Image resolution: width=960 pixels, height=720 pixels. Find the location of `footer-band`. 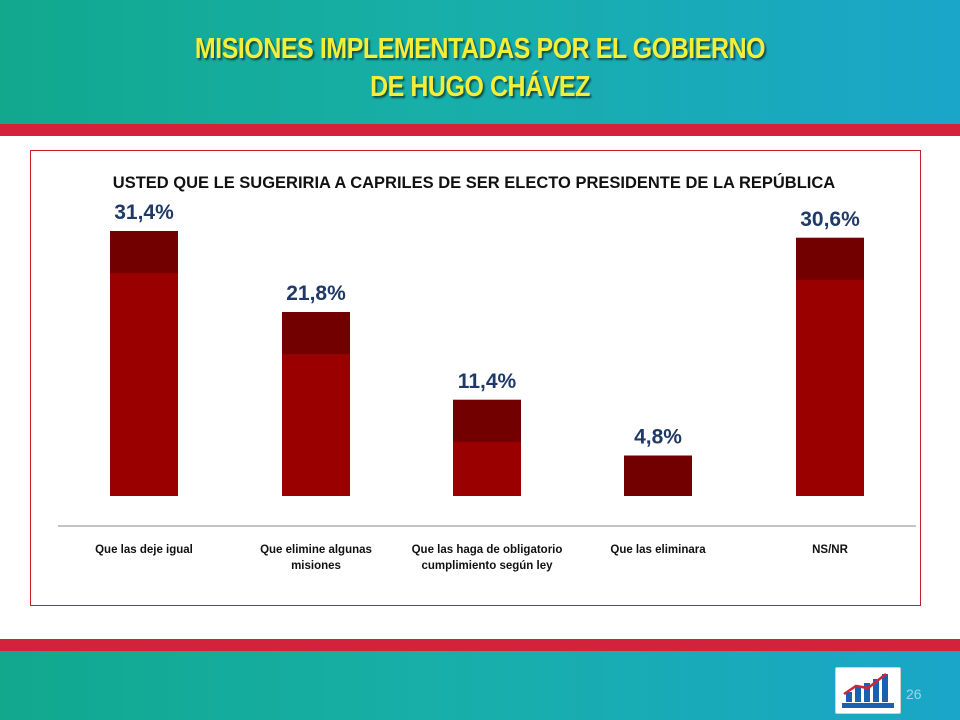

footer-band is located at coordinates (480, 685).